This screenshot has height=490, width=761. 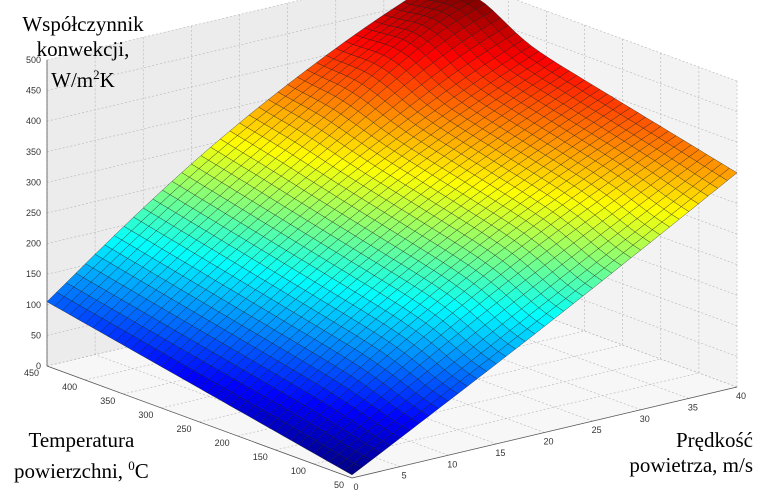 What do you see at coordinates (83, 79) in the screenshot?
I see `z-axis-label-line3: W/m2K` at bounding box center [83, 79].